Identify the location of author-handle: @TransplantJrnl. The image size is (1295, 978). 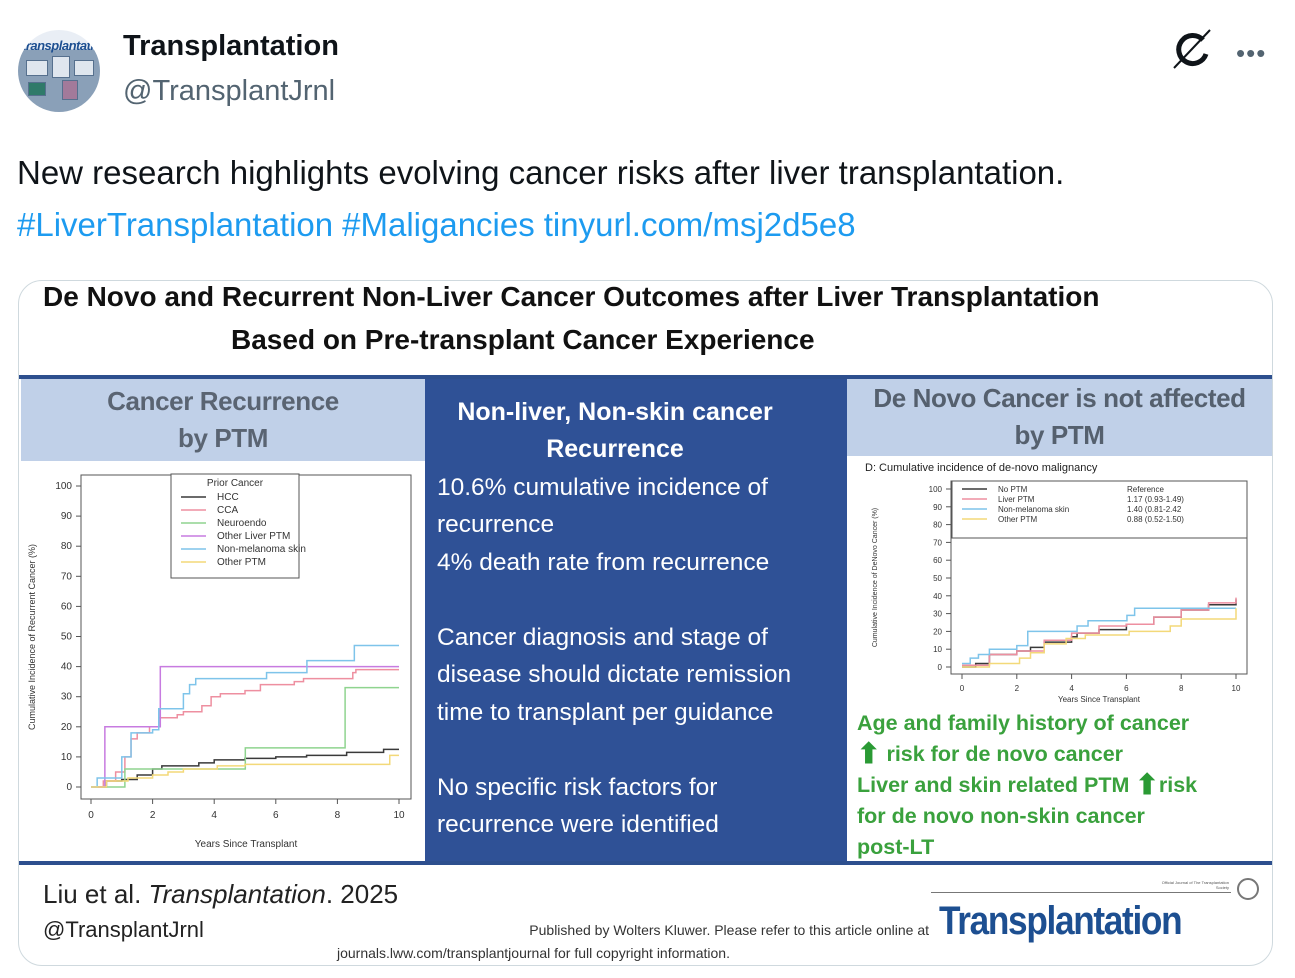
(229, 91).